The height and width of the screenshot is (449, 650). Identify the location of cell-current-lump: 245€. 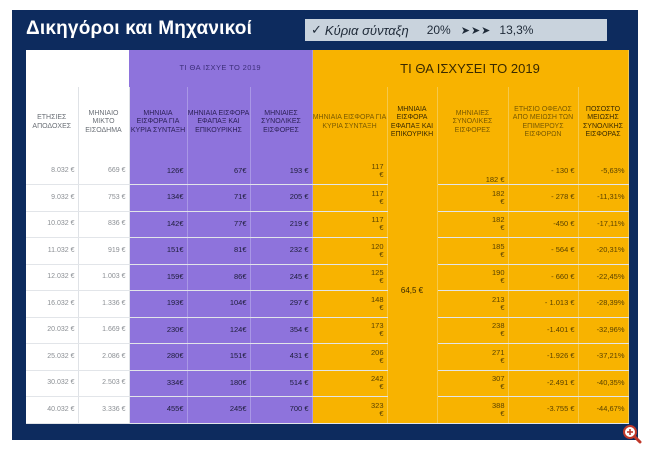
(219, 410).